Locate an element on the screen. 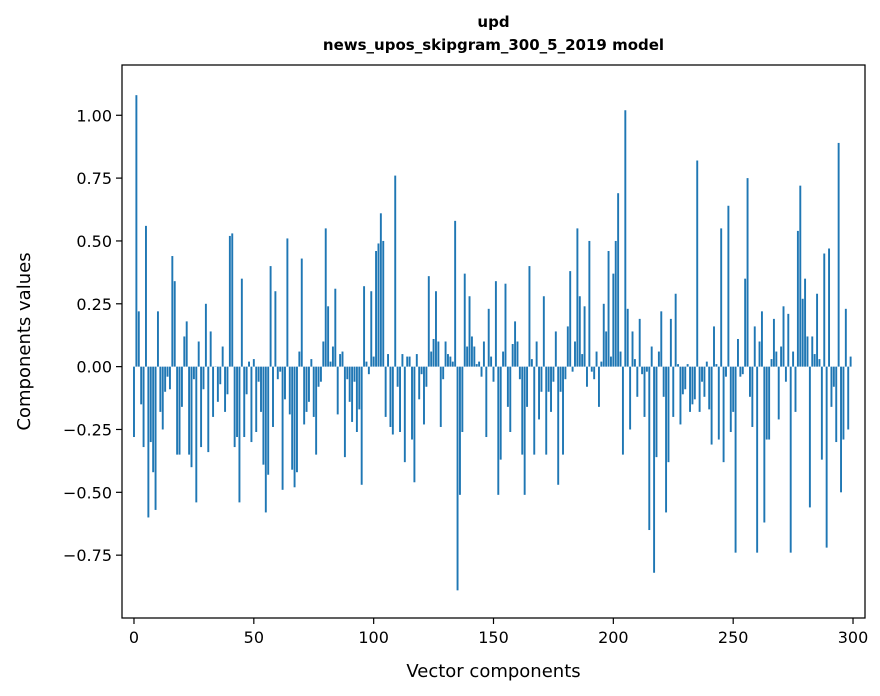  x-tick-label: 150 is located at coordinates (493, 637).